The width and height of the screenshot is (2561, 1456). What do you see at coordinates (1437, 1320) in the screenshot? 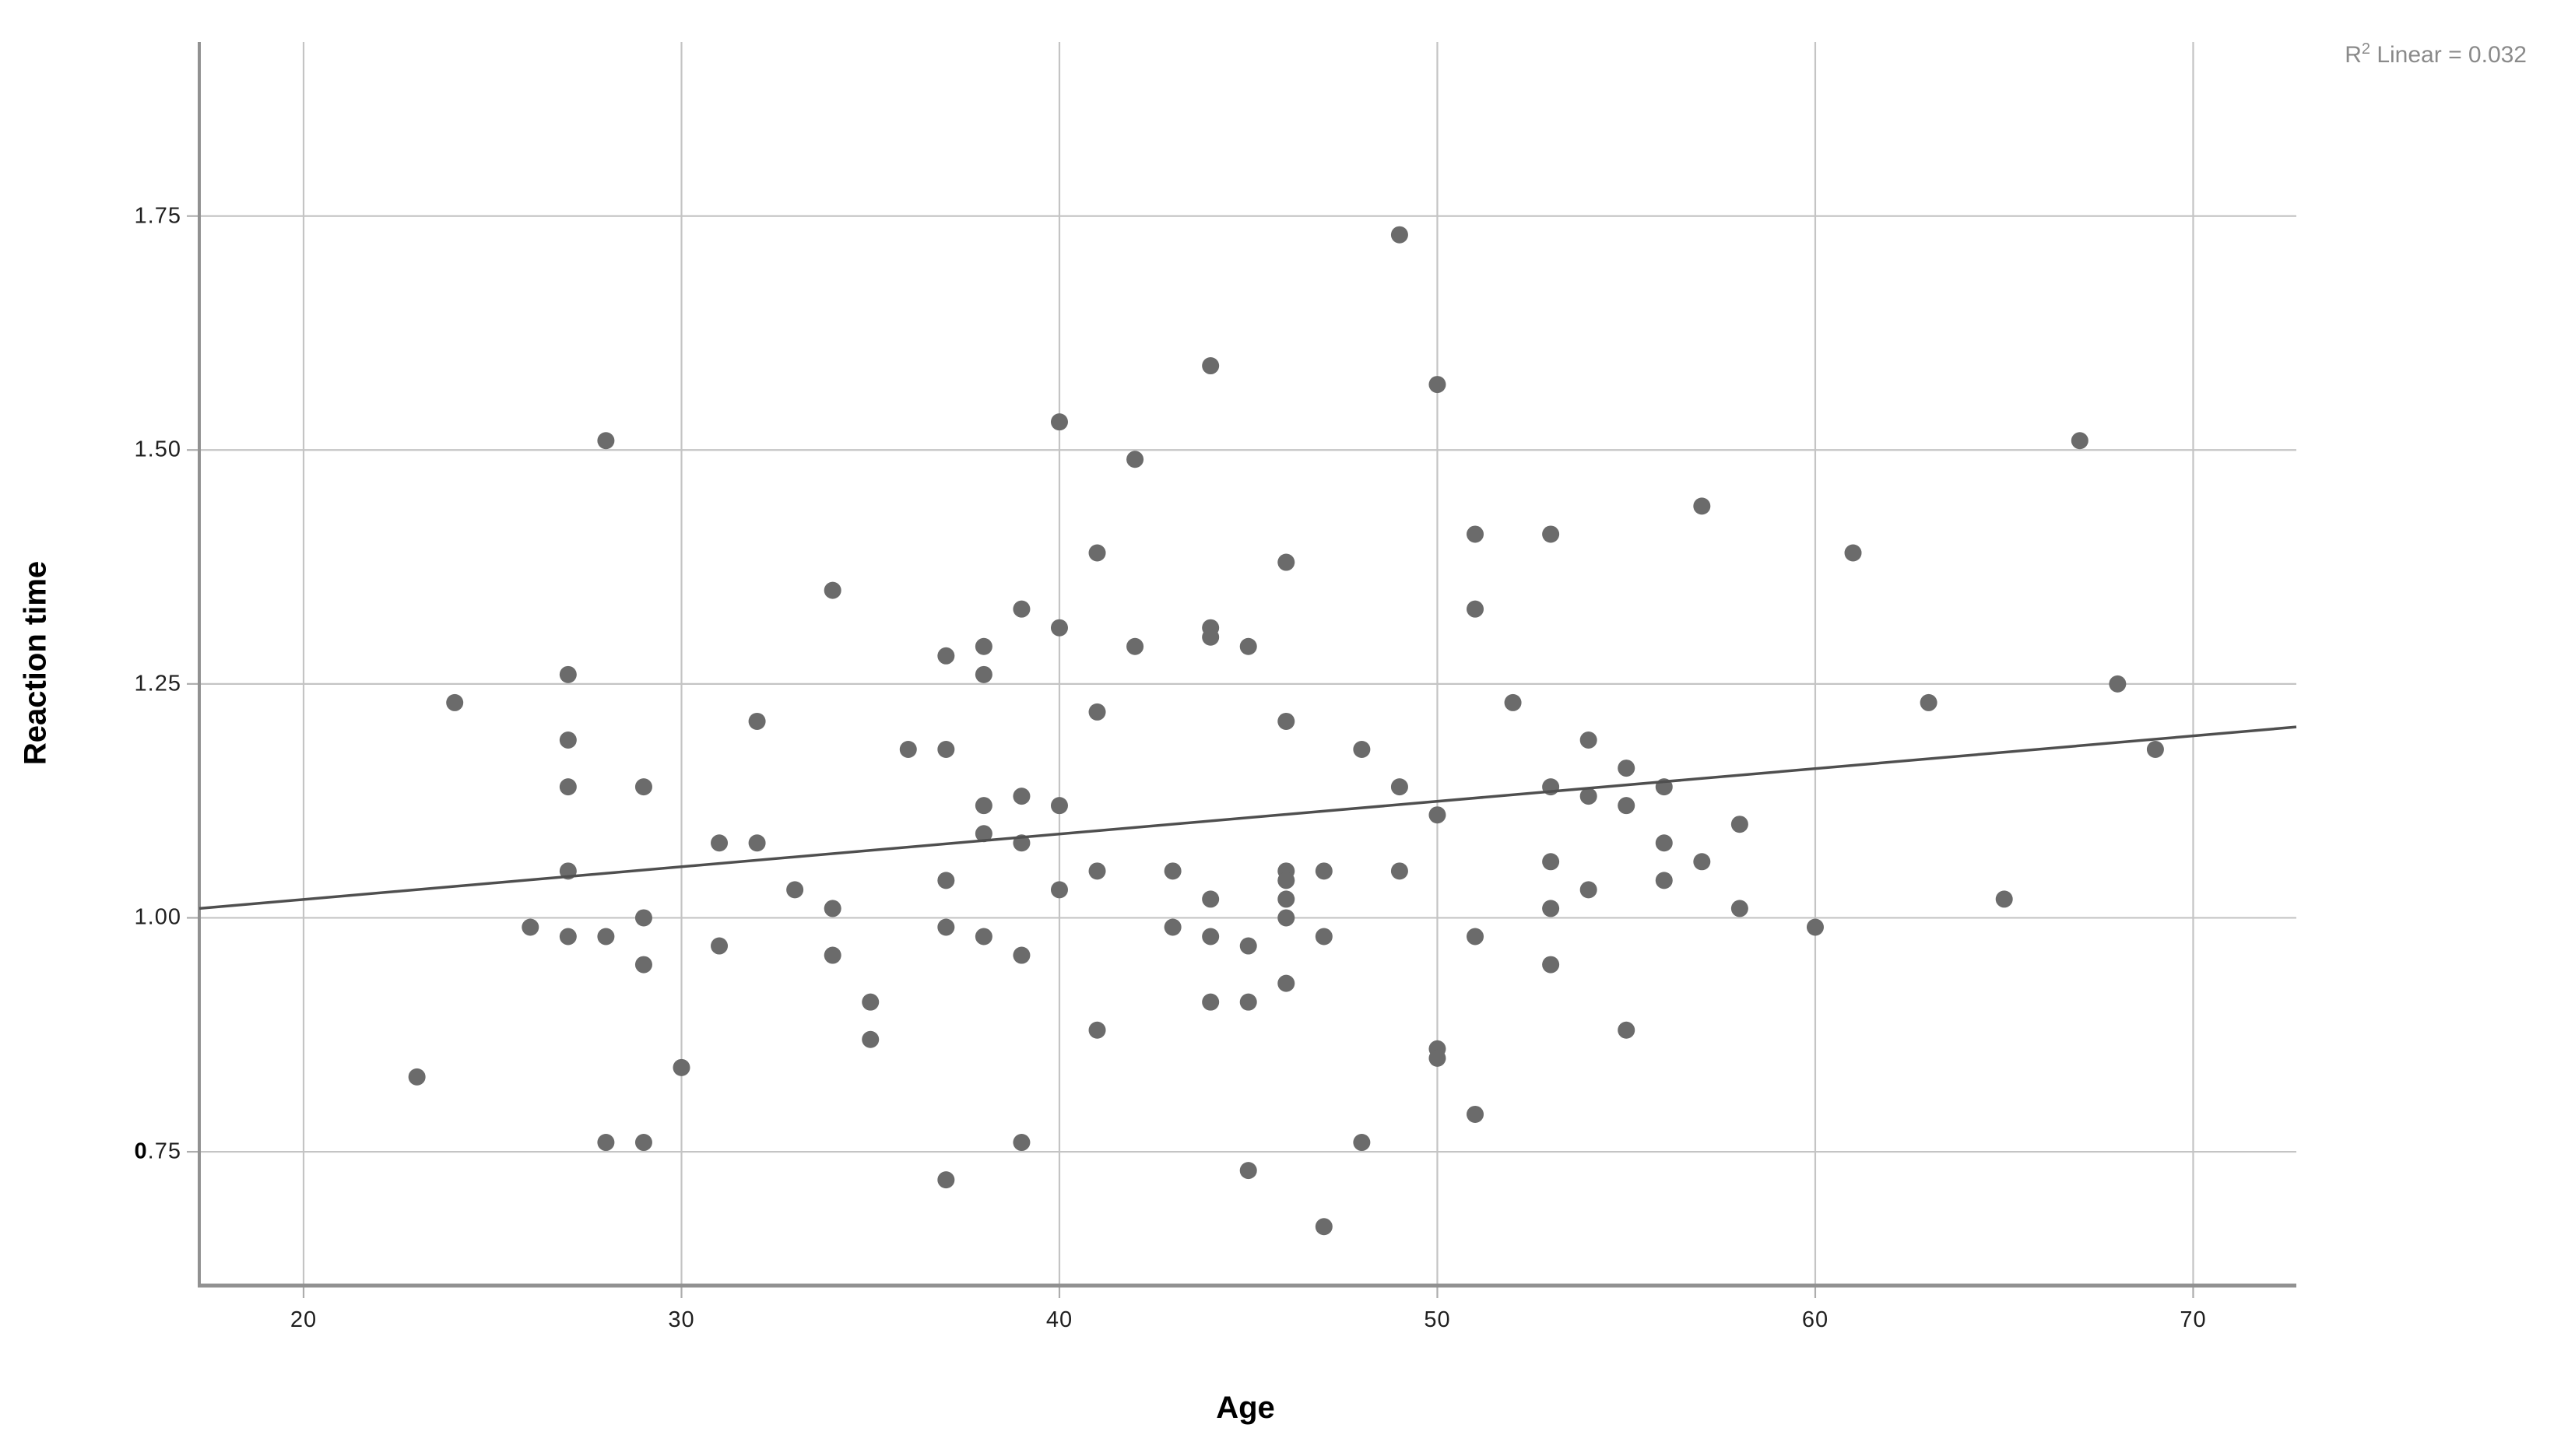
I see `x-tick-label: 50` at bounding box center [1437, 1320].